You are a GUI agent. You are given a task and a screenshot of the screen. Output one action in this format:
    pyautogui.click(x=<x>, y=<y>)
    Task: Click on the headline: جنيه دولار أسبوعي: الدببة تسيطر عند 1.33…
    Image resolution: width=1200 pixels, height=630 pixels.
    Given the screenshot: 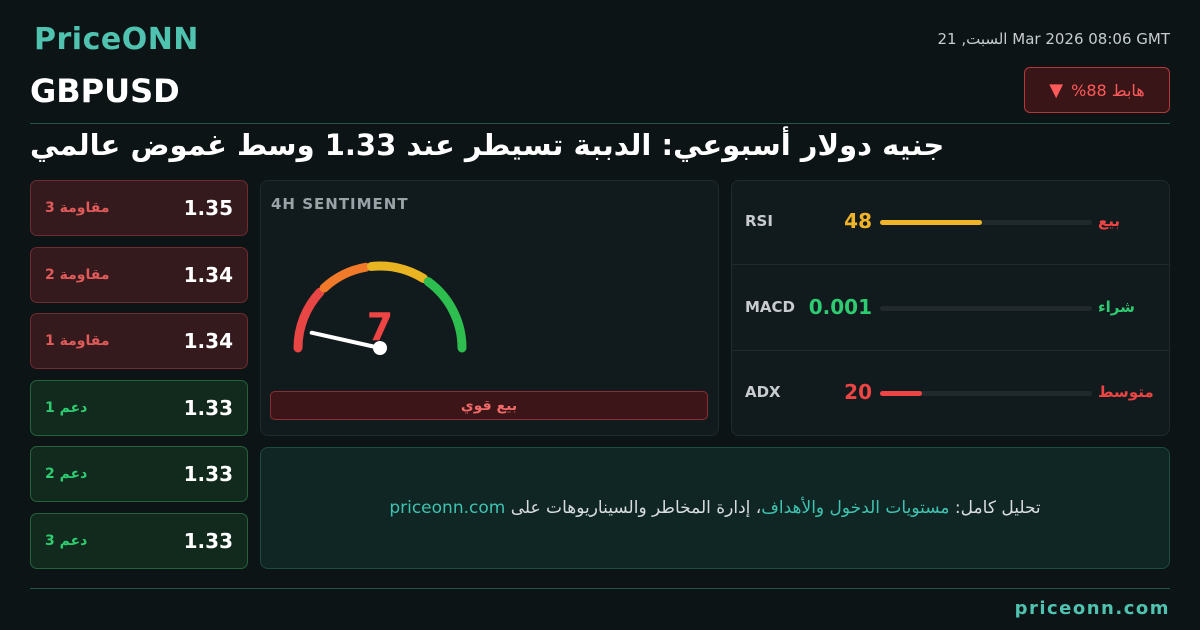 What is the action you would take?
    pyautogui.click(x=487, y=145)
    